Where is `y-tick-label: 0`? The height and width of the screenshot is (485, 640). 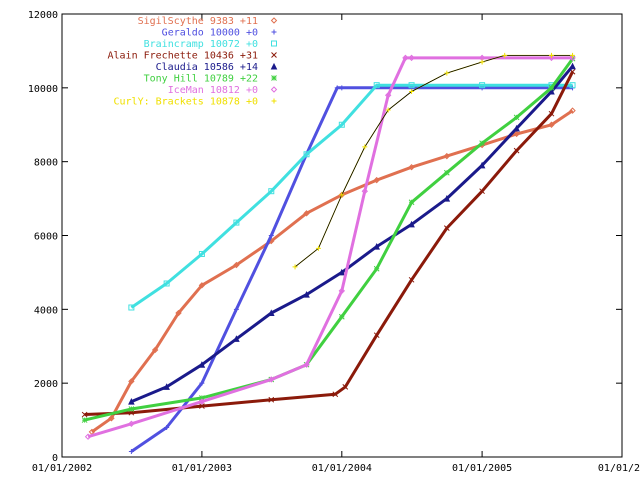
y-tick-label: 0 is located at coordinates (55, 458).